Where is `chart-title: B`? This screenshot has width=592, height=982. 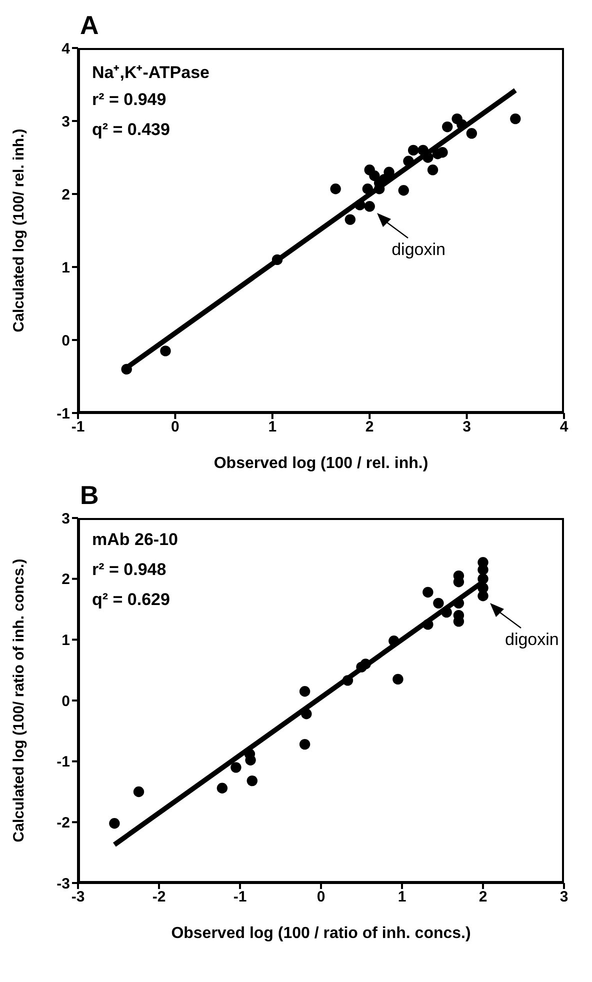 chart-title: B is located at coordinates (89, 495).